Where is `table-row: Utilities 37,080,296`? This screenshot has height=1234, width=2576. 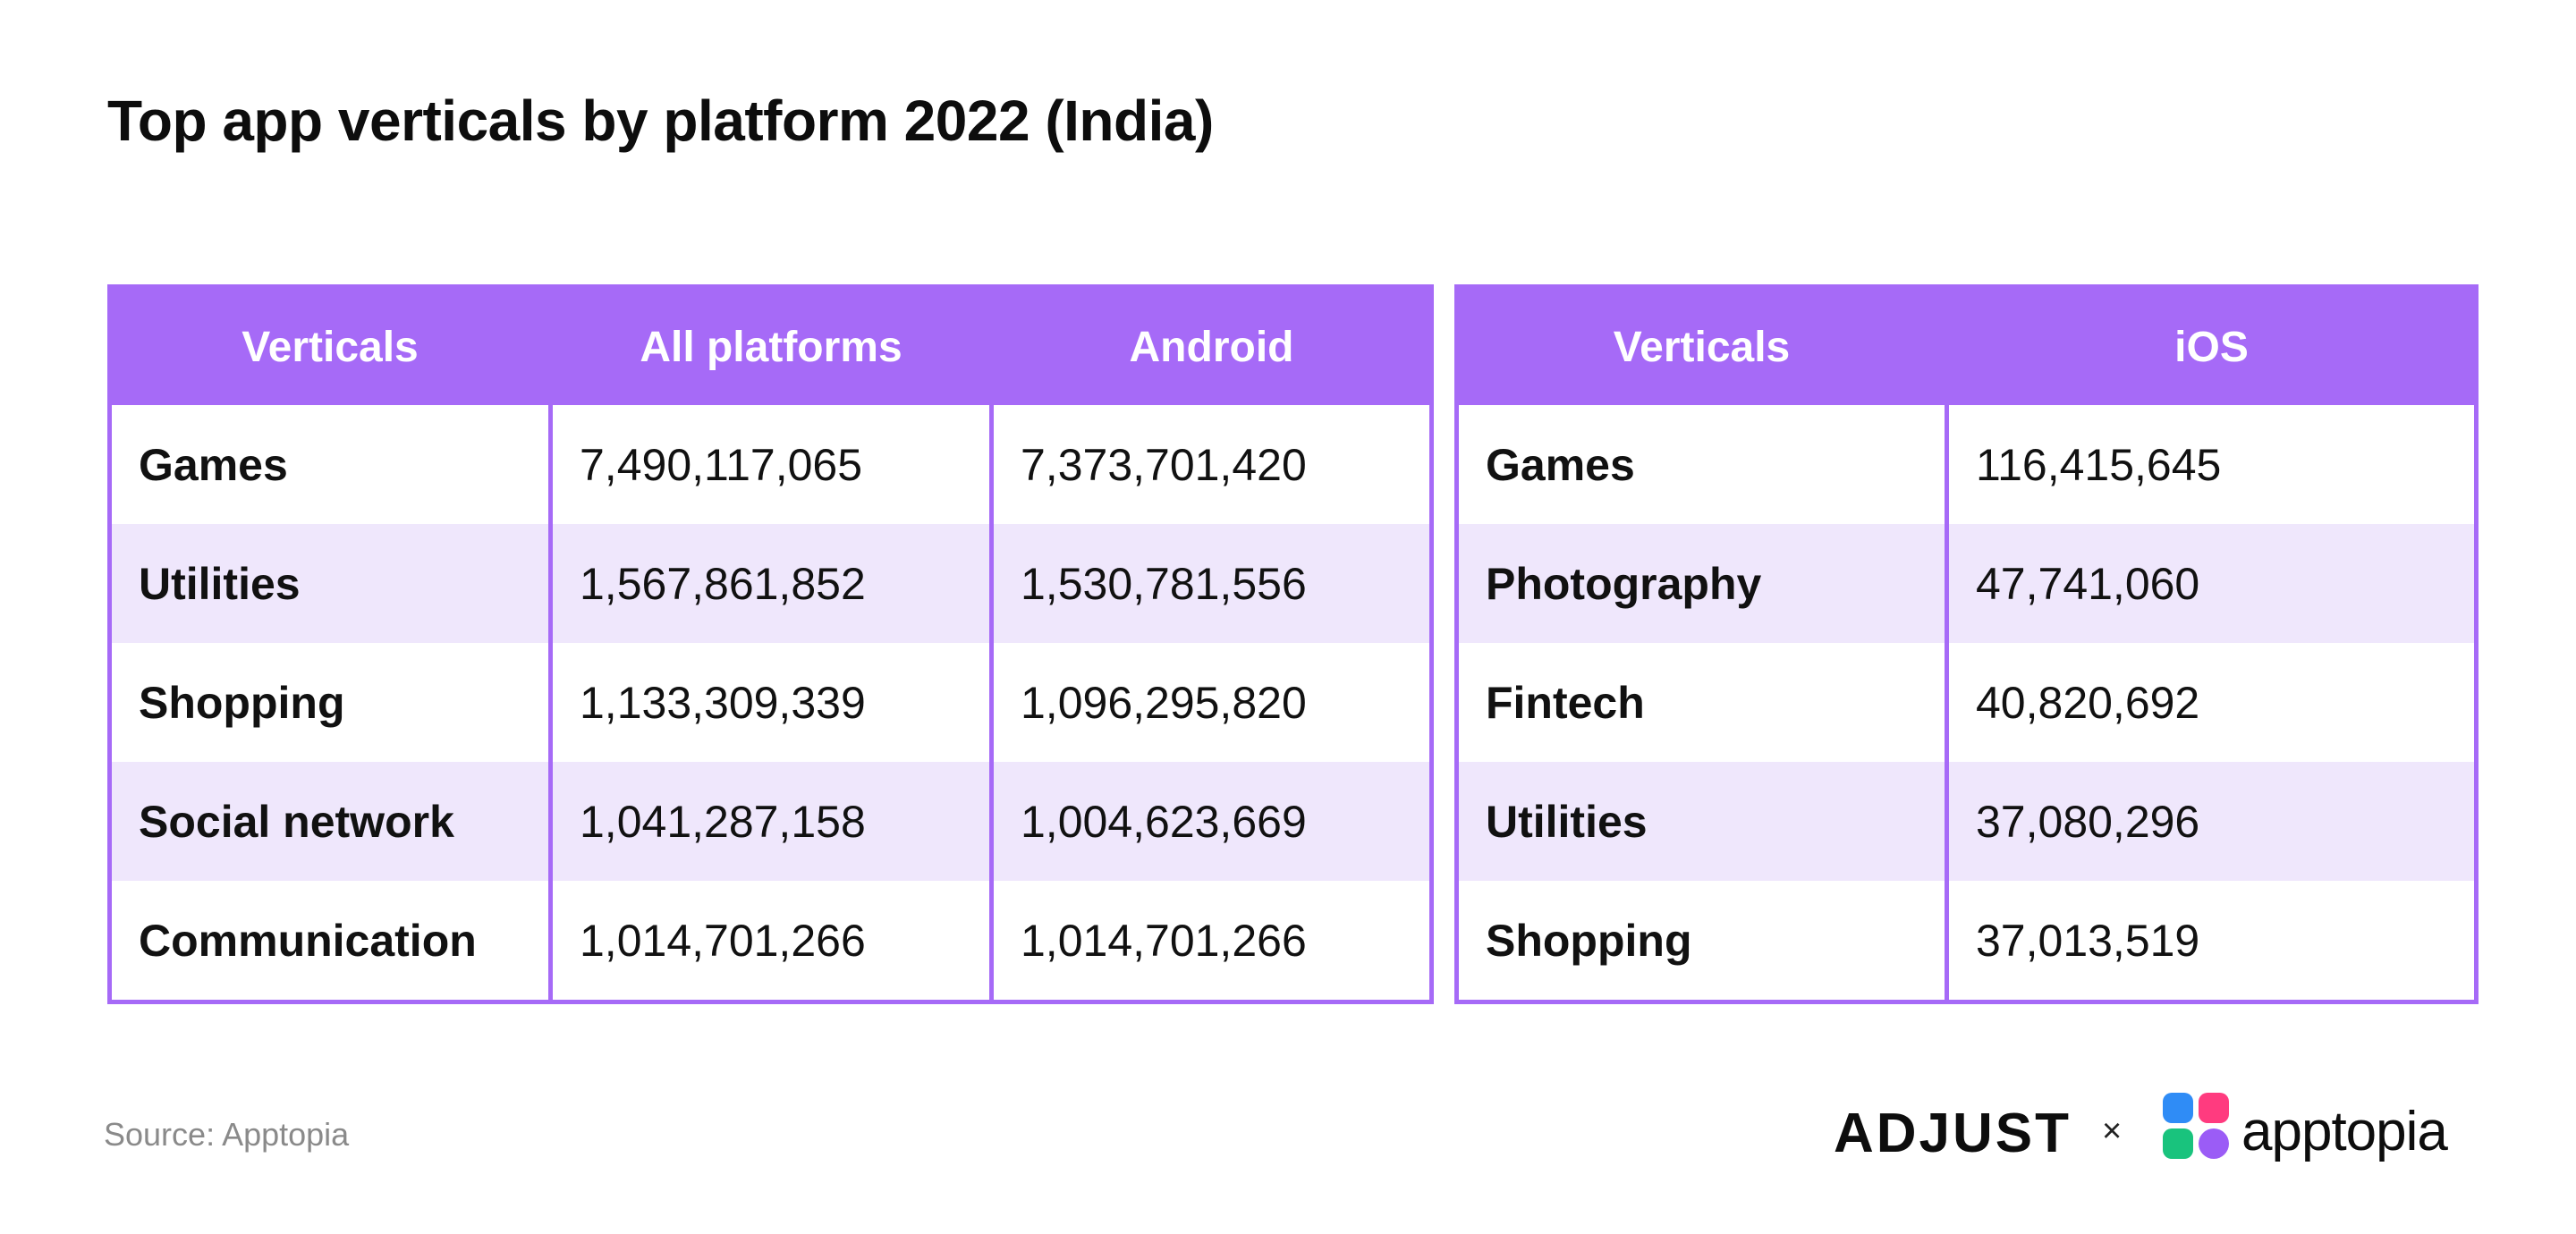 table-row: Utilities 37,080,296 is located at coordinates (1966, 821).